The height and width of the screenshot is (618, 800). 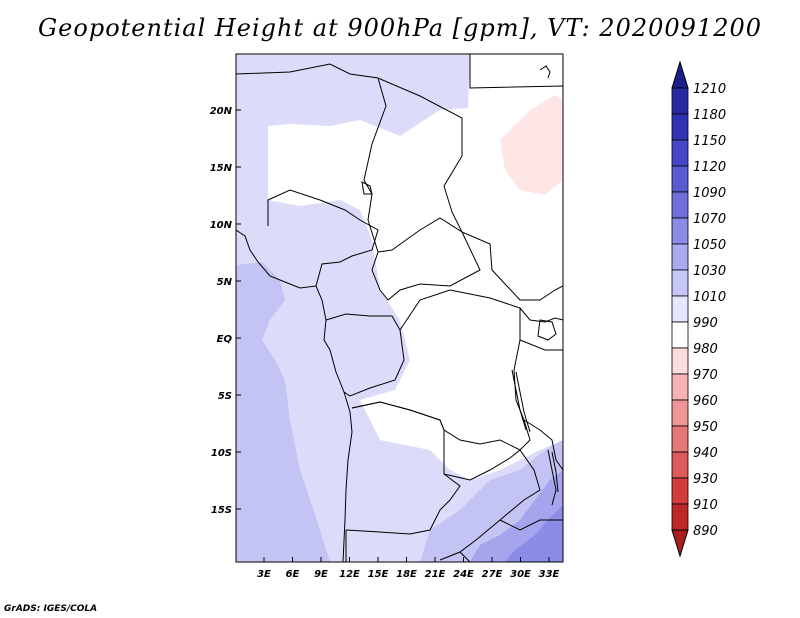 I want to click on coastline-west, so click(x=294, y=395).